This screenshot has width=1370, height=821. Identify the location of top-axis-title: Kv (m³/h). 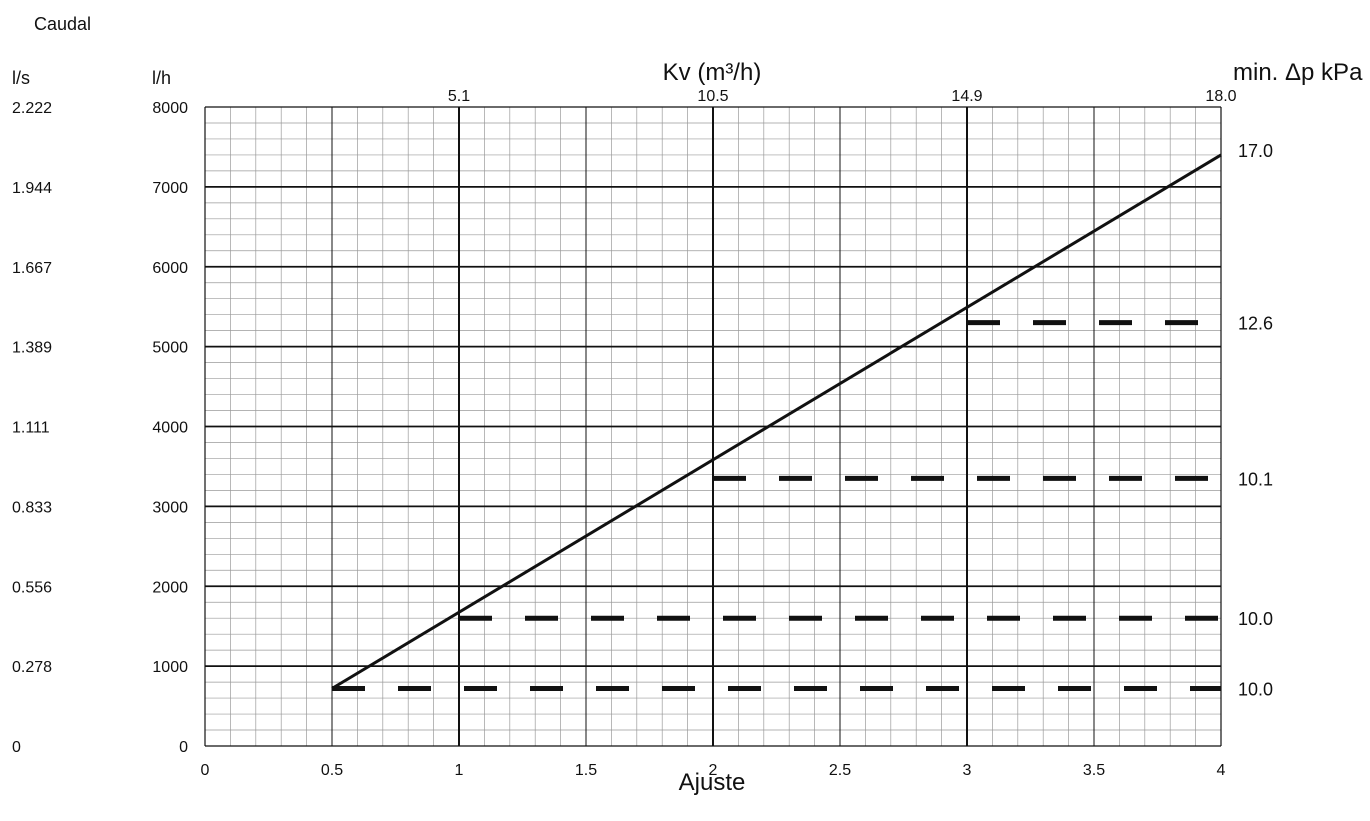
(712, 72).